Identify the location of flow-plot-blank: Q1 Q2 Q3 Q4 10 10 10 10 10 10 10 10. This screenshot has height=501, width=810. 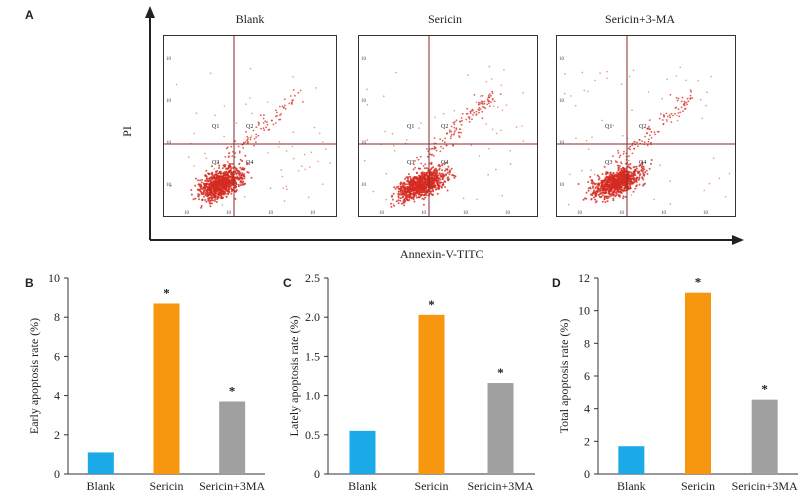
(250, 126).